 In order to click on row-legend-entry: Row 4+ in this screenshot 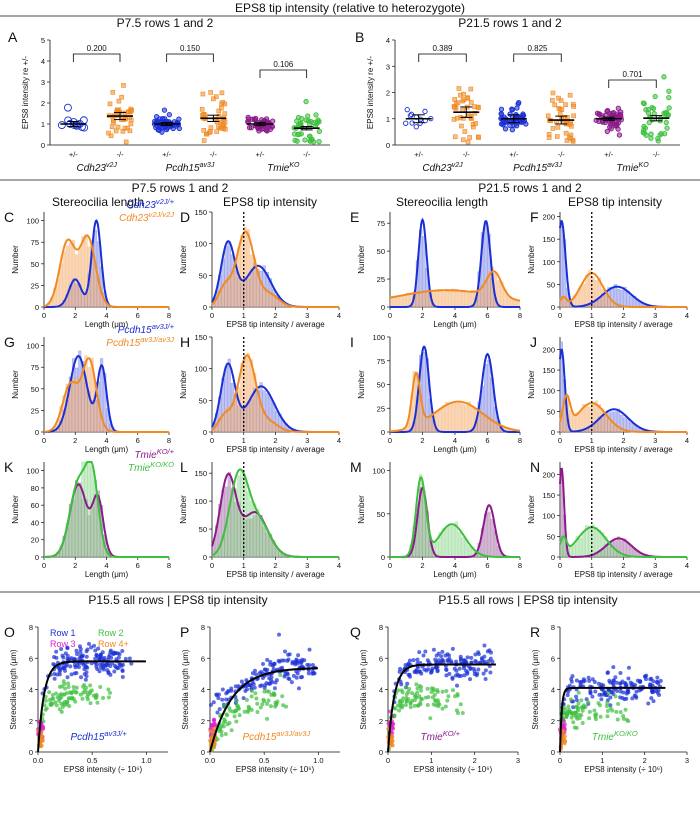, I will do `click(113, 644)`.